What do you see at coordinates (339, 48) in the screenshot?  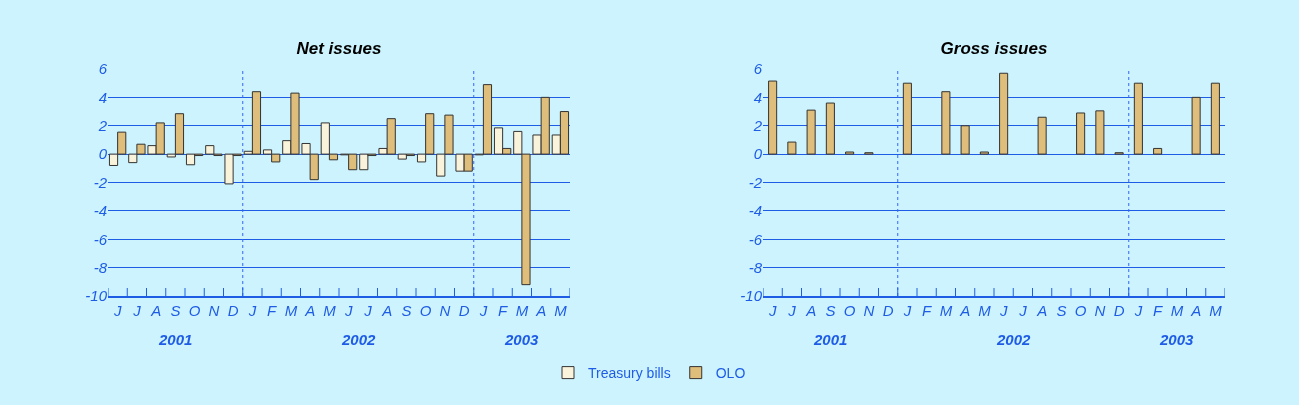 I see `chart-title: Net issues` at bounding box center [339, 48].